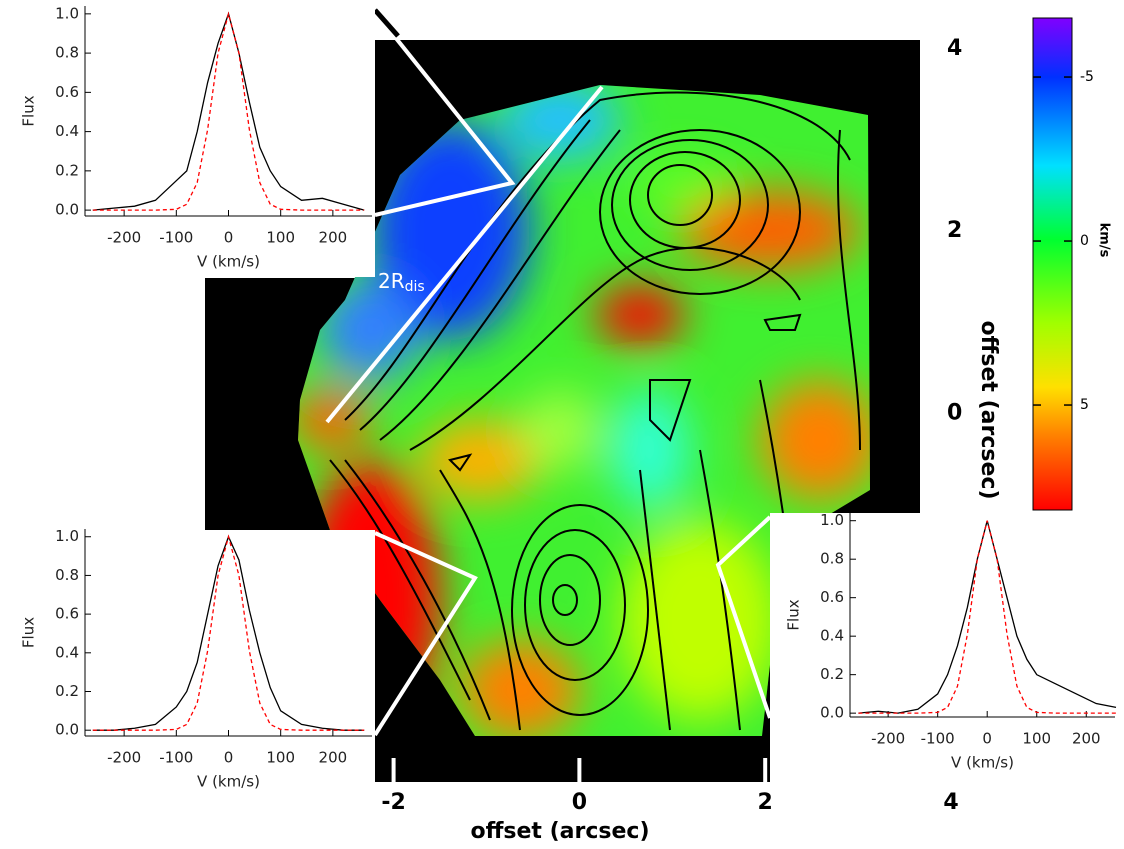 This screenshot has height=849, width=1124. I want to click on annotation: 2Rdis, so click(401, 282).